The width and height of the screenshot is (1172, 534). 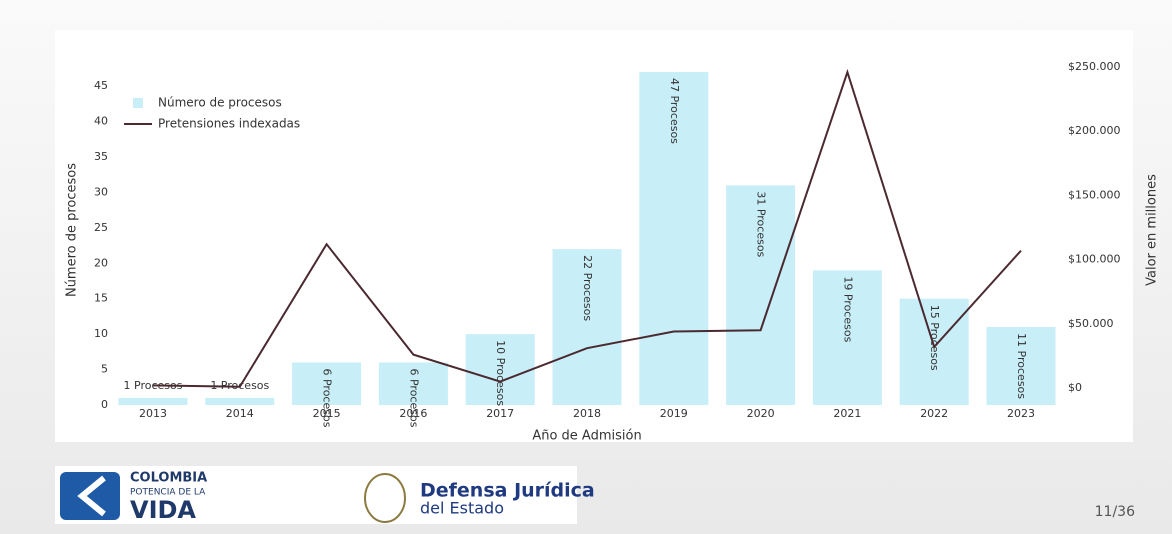 What do you see at coordinates (674, 413) in the screenshot?
I see `x-tick-label: 2019` at bounding box center [674, 413].